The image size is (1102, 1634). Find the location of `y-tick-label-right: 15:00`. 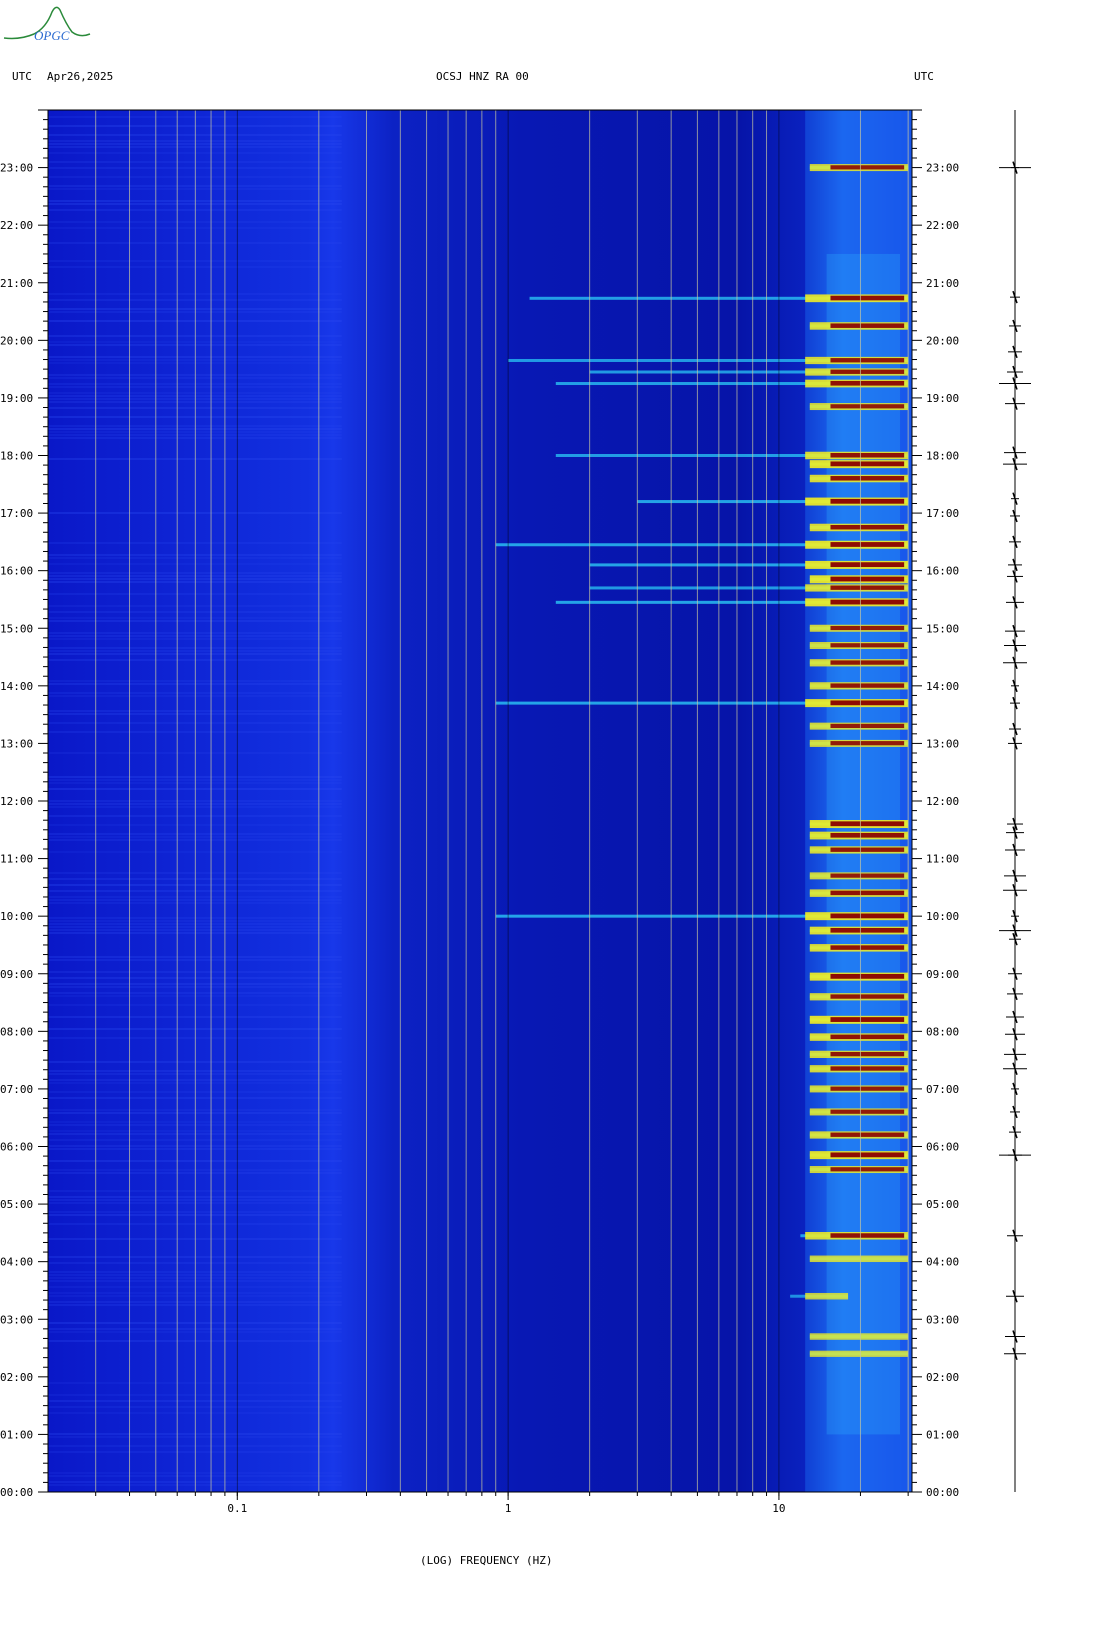

y-tick-label-right: 15:00 is located at coordinates (942, 628).